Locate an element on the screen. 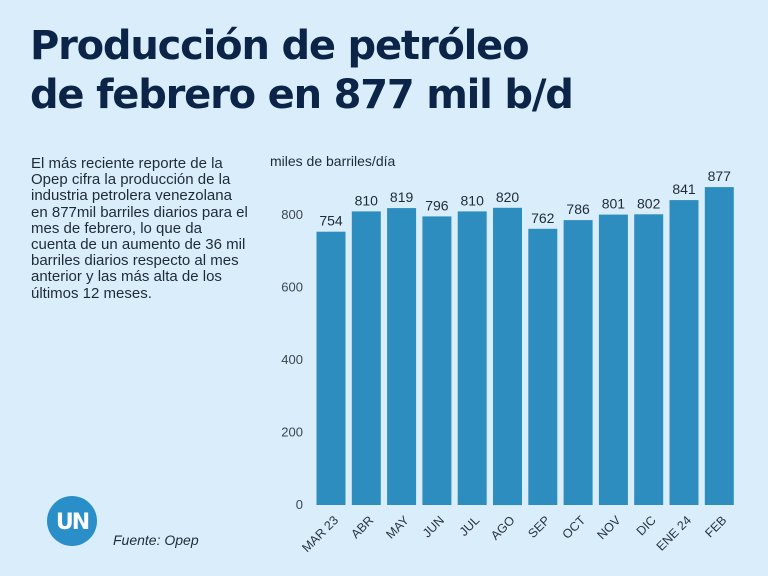 This screenshot has width=768, height=576. category-label: AGO is located at coordinates (503, 528).